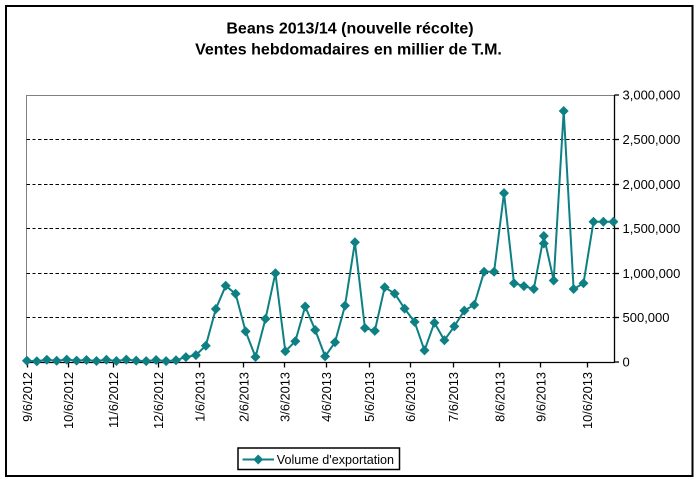 The width and height of the screenshot is (699, 487). I want to click on svg-text: 7/6/2013, so click(453, 397).